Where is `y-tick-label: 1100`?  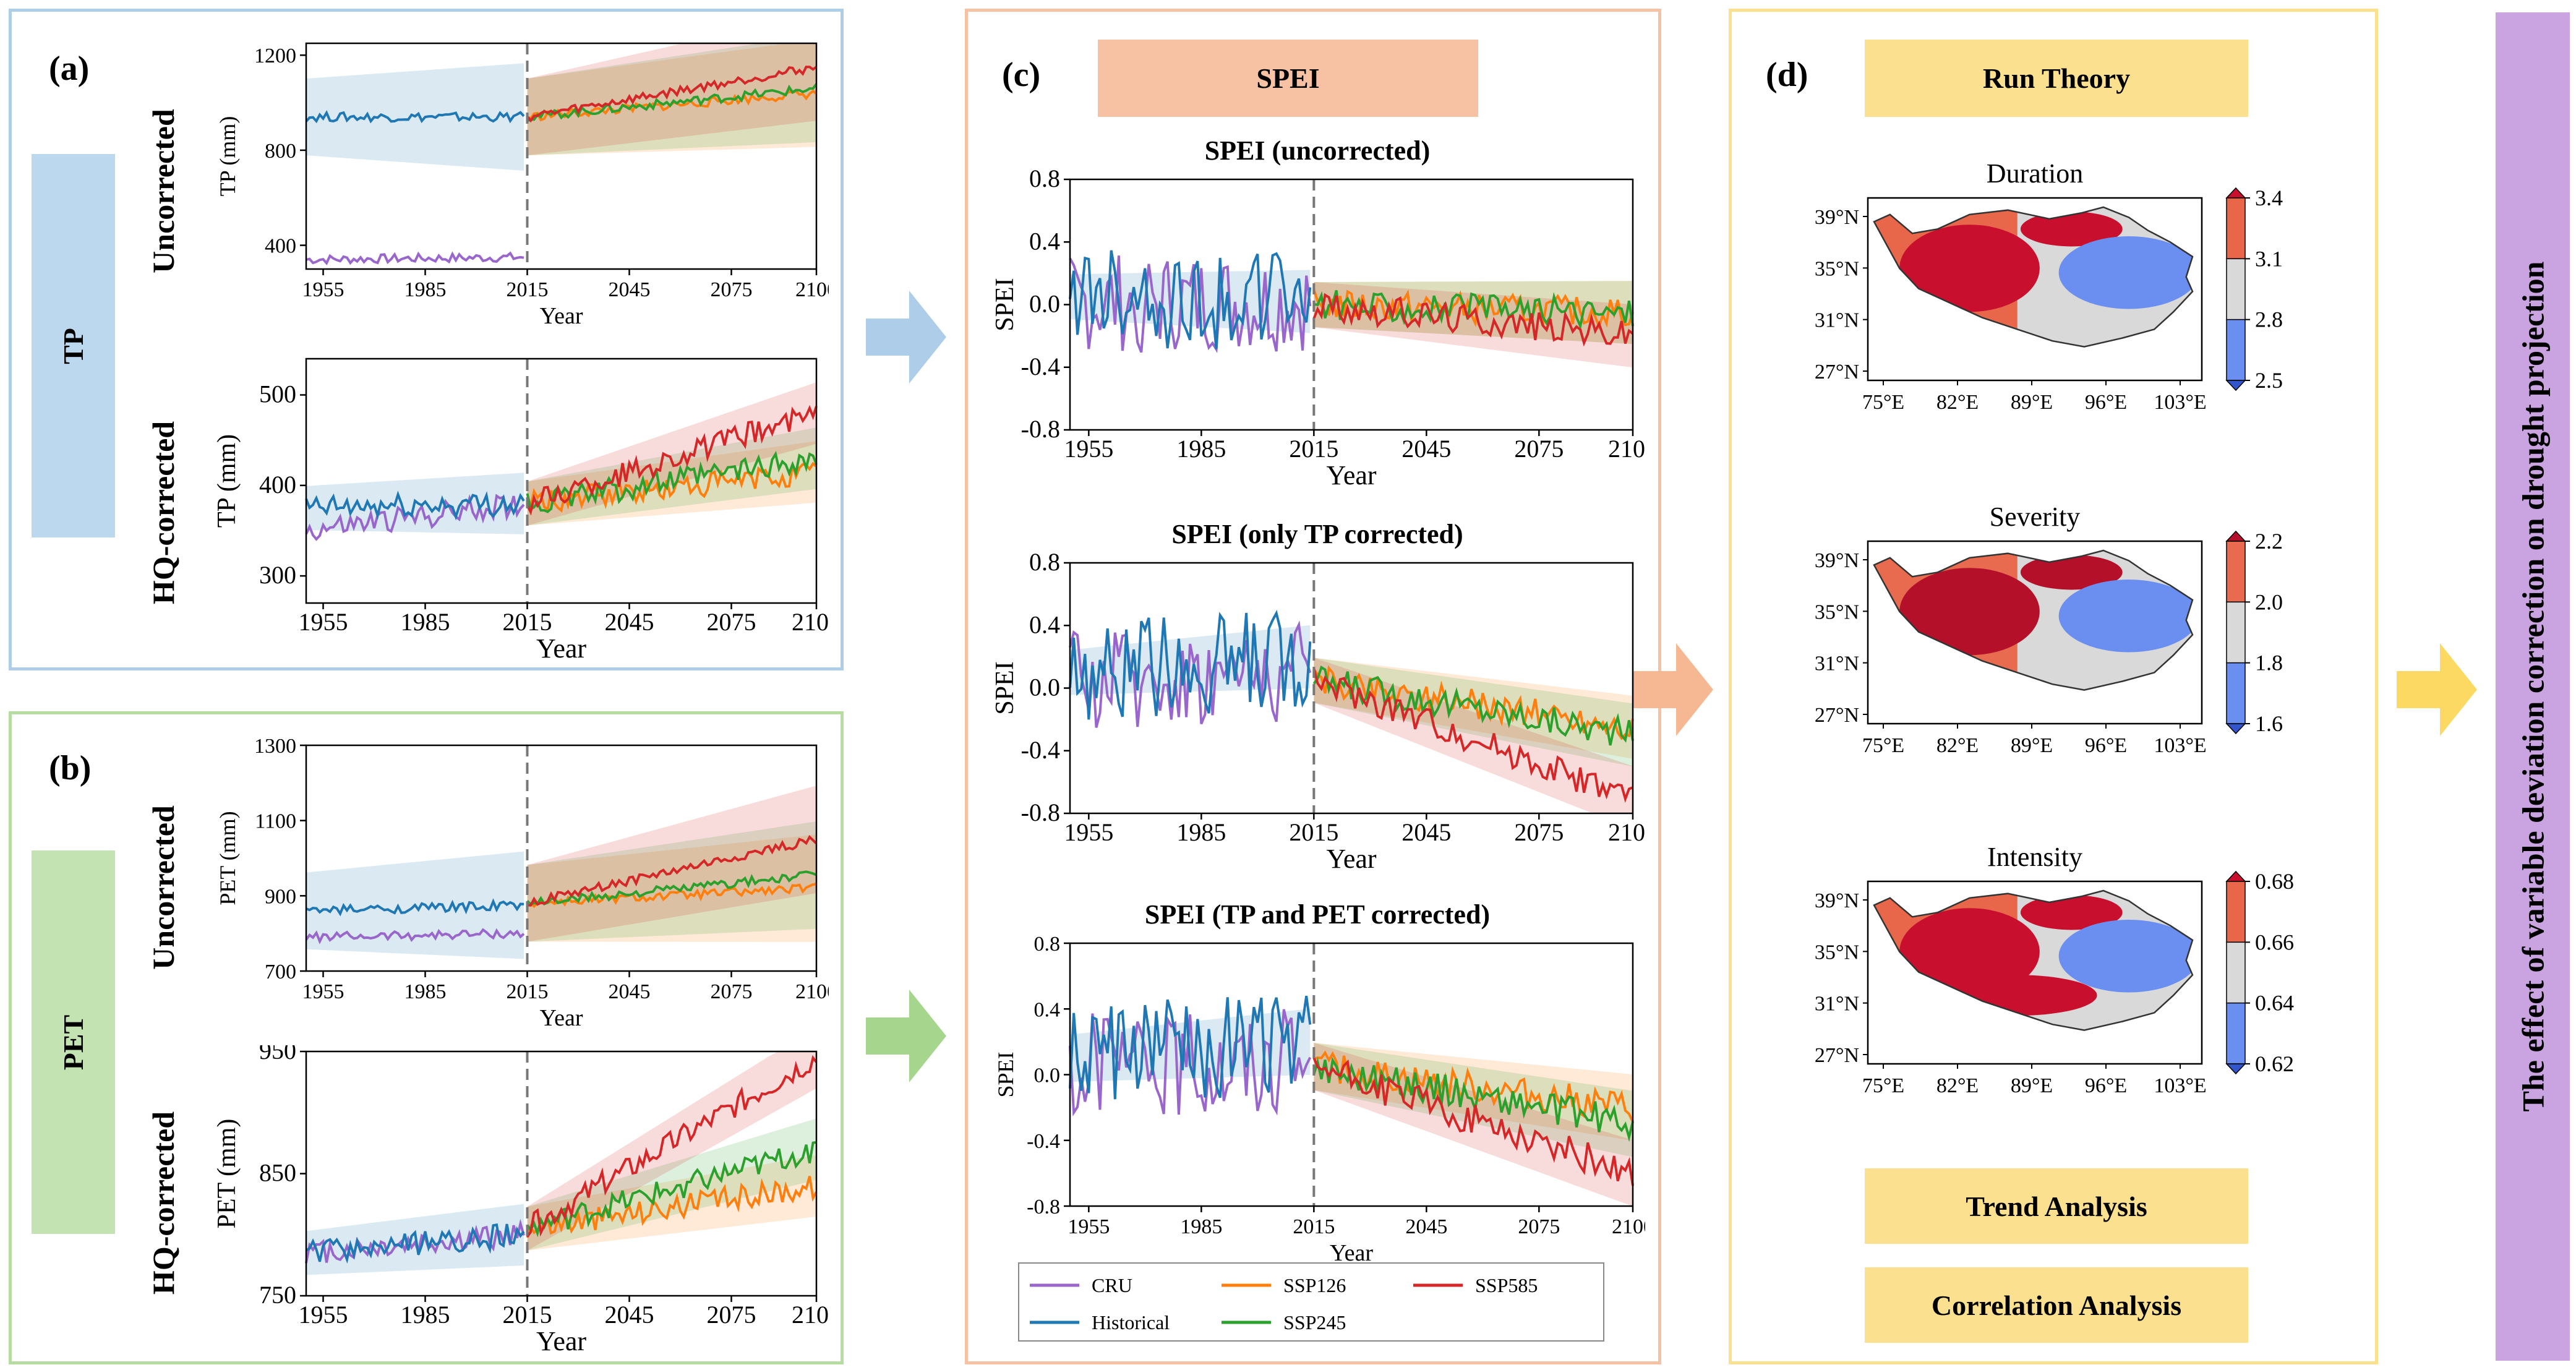
y-tick-label: 1100 is located at coordinates (275, 821).